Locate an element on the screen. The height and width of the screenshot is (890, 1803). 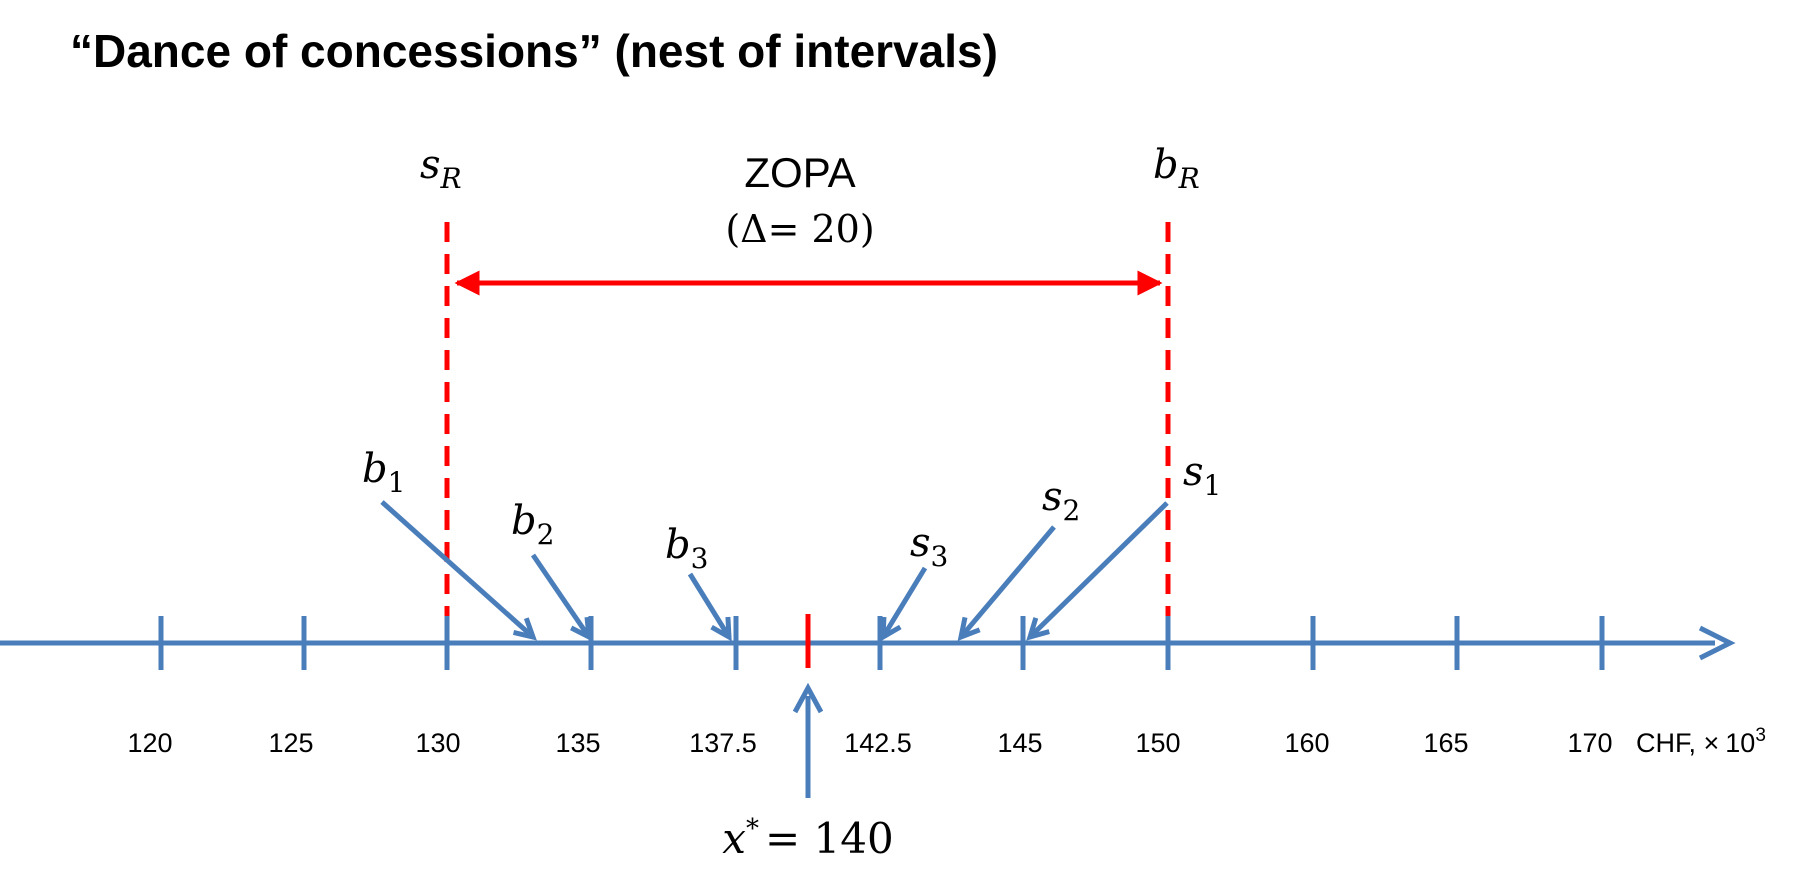
offer-arrow-b2 is located at coordinates (561, 596).